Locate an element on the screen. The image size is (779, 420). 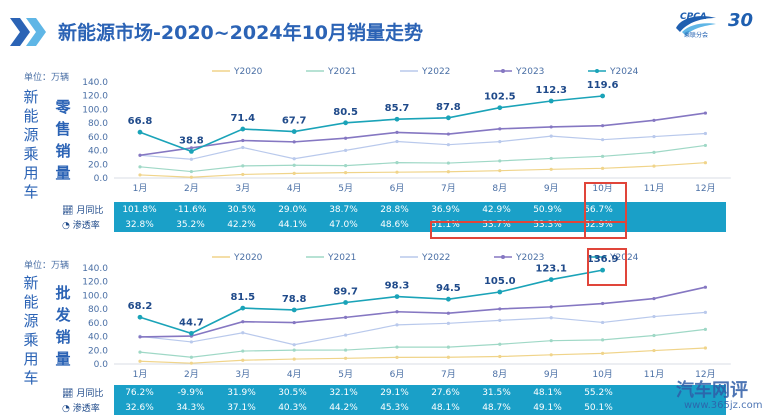
data-label: 87.8 is located at coordinates (448, 107).